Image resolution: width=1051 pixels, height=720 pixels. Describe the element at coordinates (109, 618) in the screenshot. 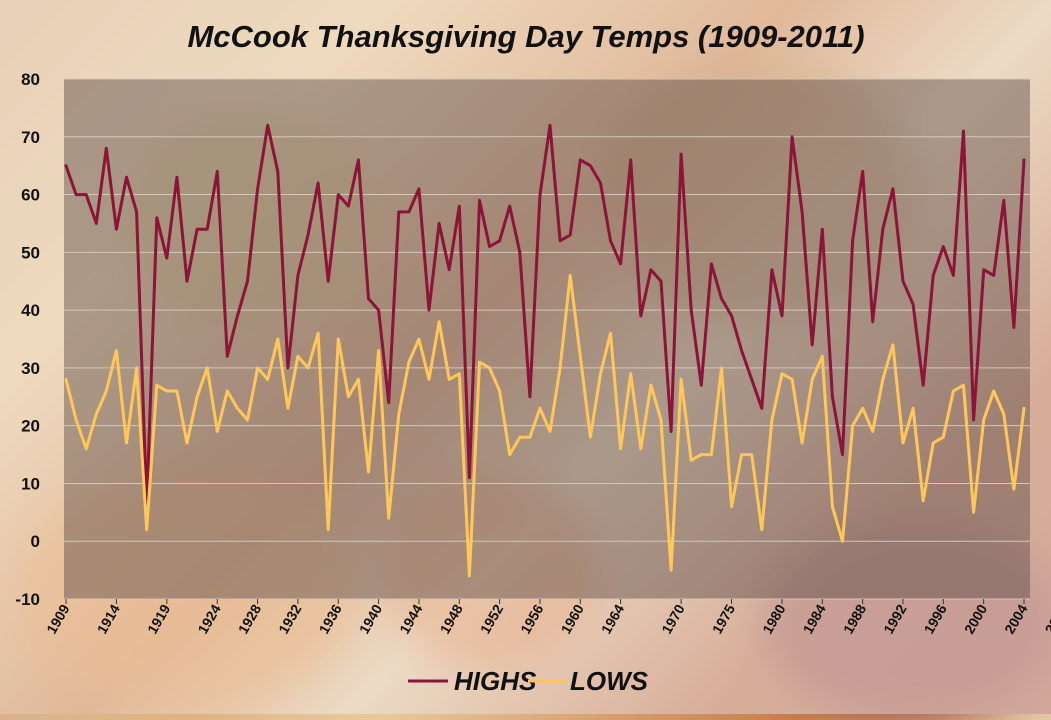

I see `x-tick-label: 1914` at that location.